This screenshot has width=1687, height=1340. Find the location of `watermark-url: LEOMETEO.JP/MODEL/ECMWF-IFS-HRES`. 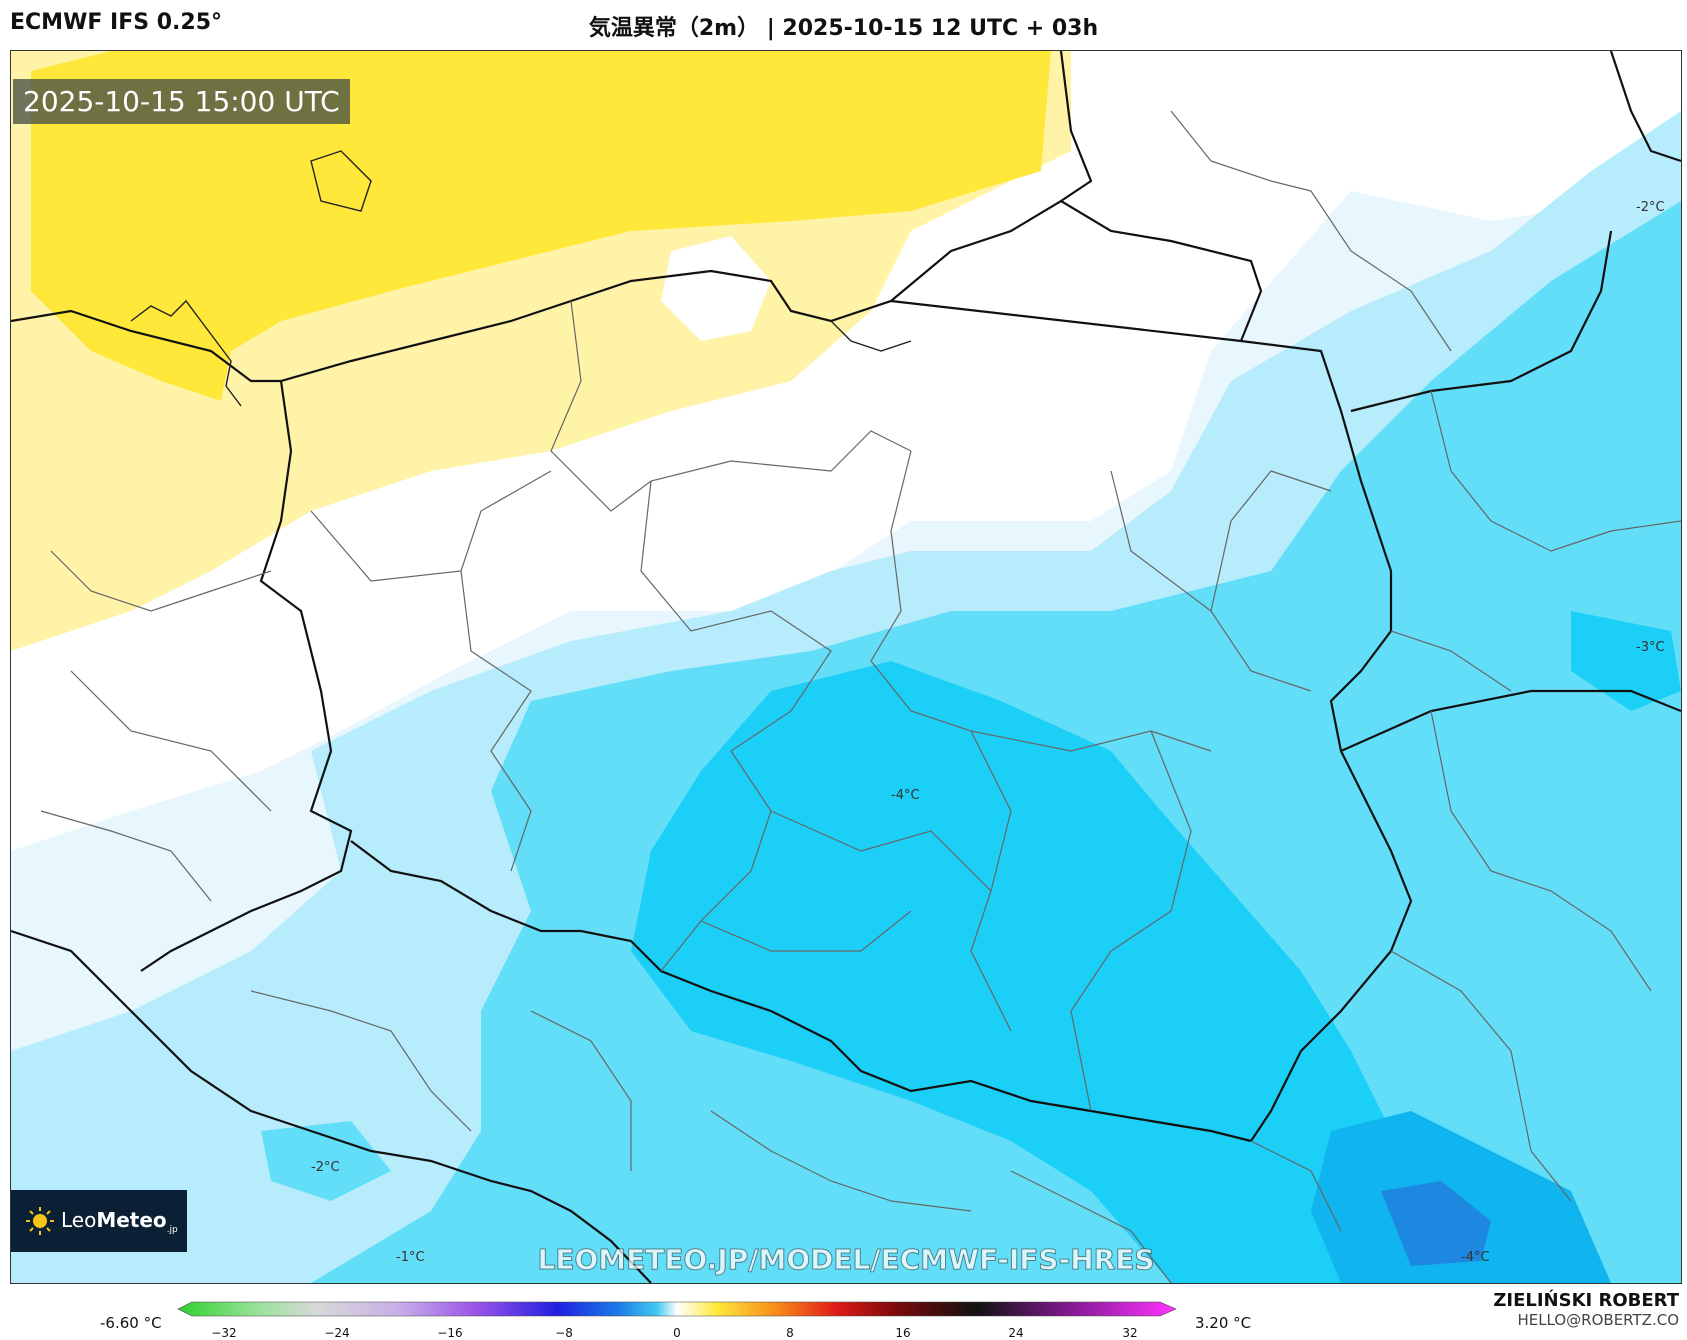

watermark-url: LEOMETEO.JP/MODEL/ECMWF-IFS-HRES is located at coordinates (846, 1260).